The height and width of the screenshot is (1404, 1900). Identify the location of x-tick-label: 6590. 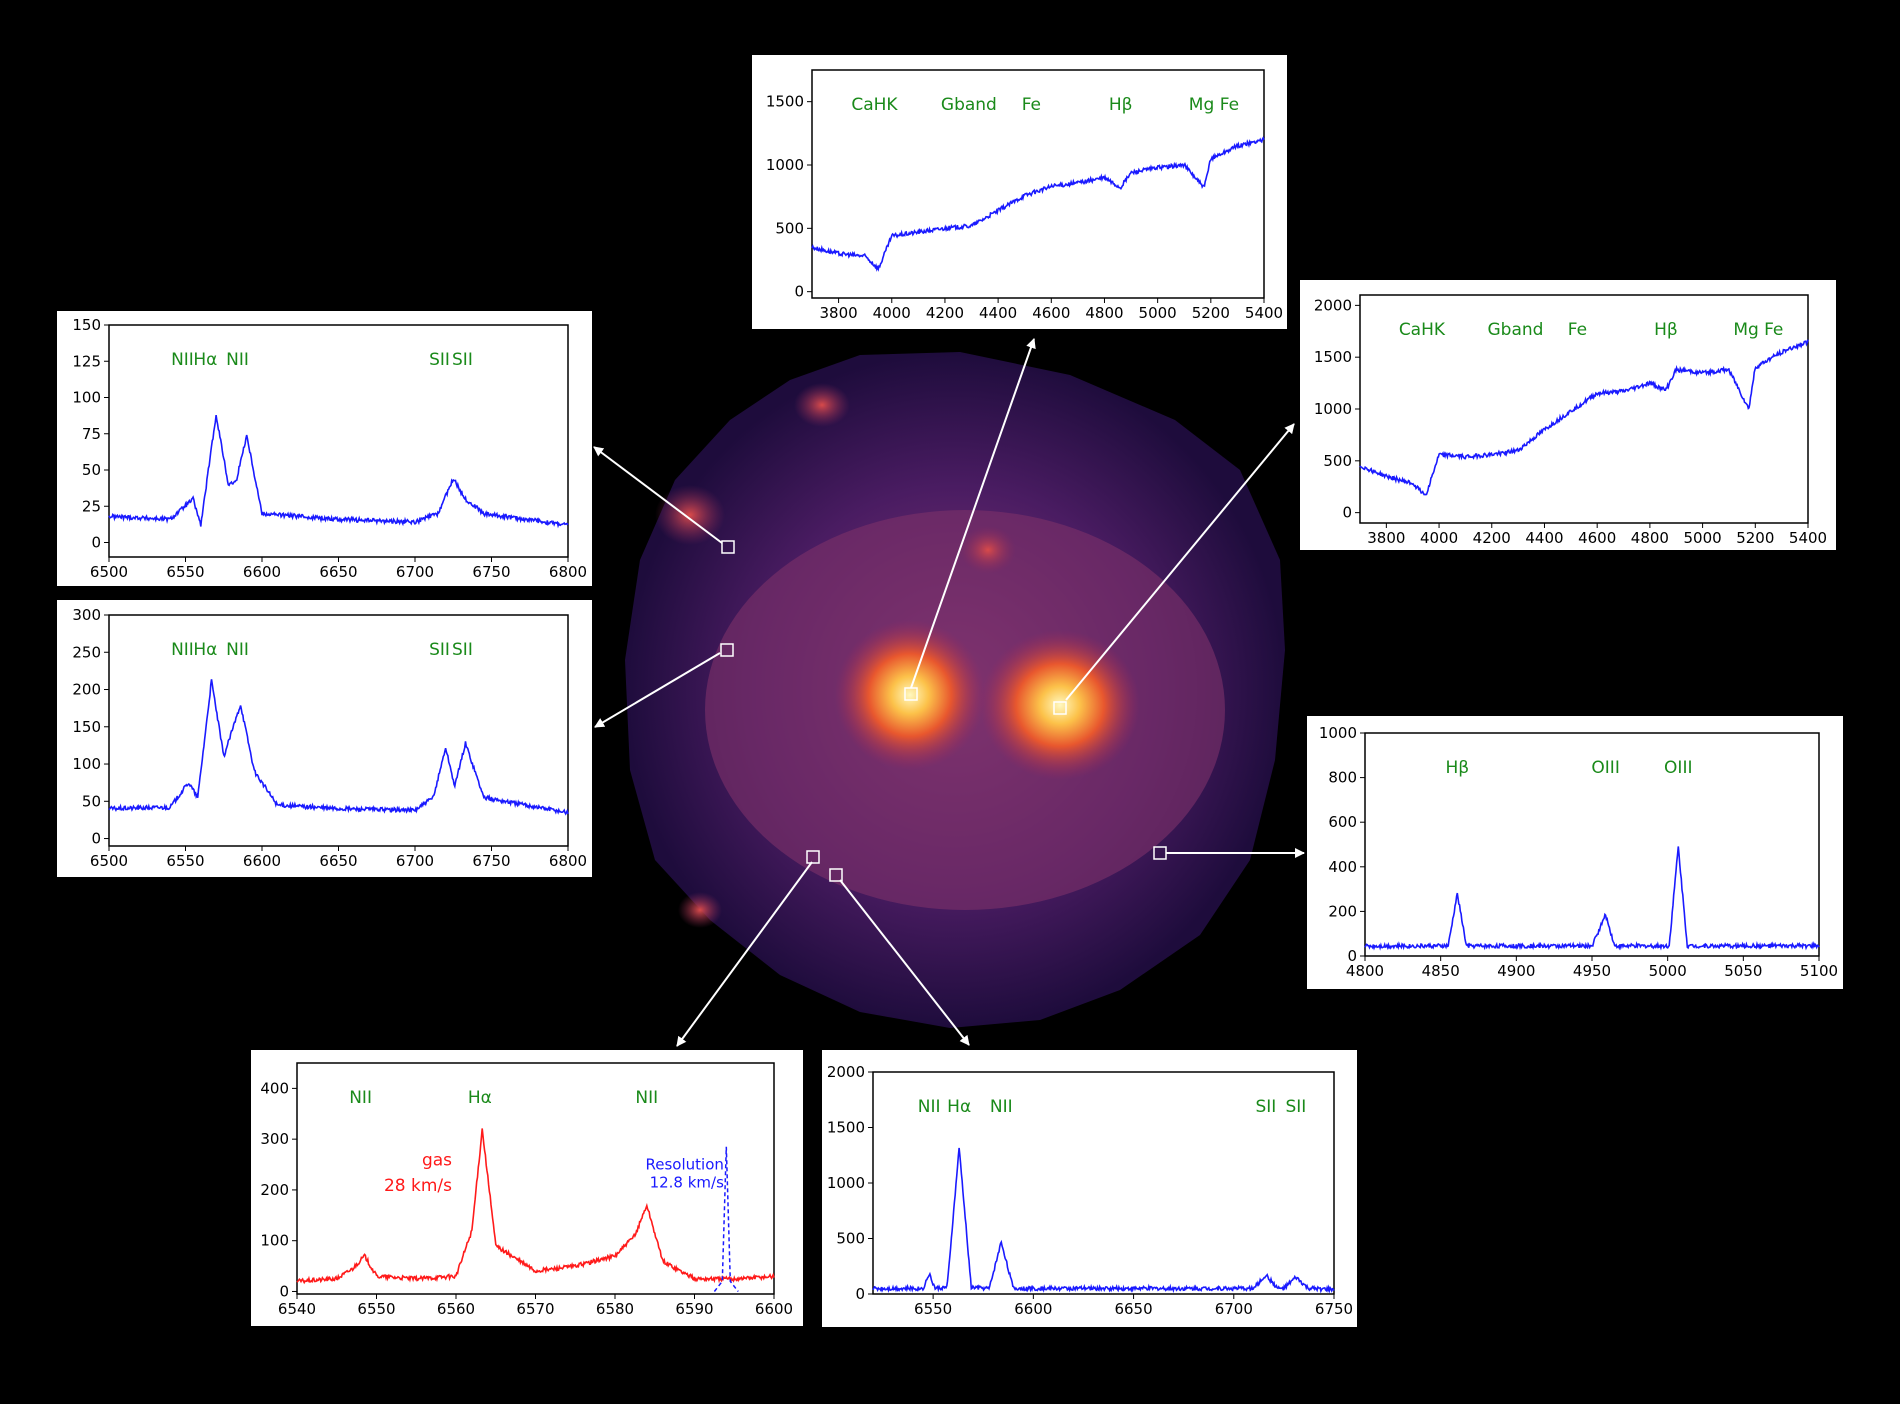
(694, 1309).